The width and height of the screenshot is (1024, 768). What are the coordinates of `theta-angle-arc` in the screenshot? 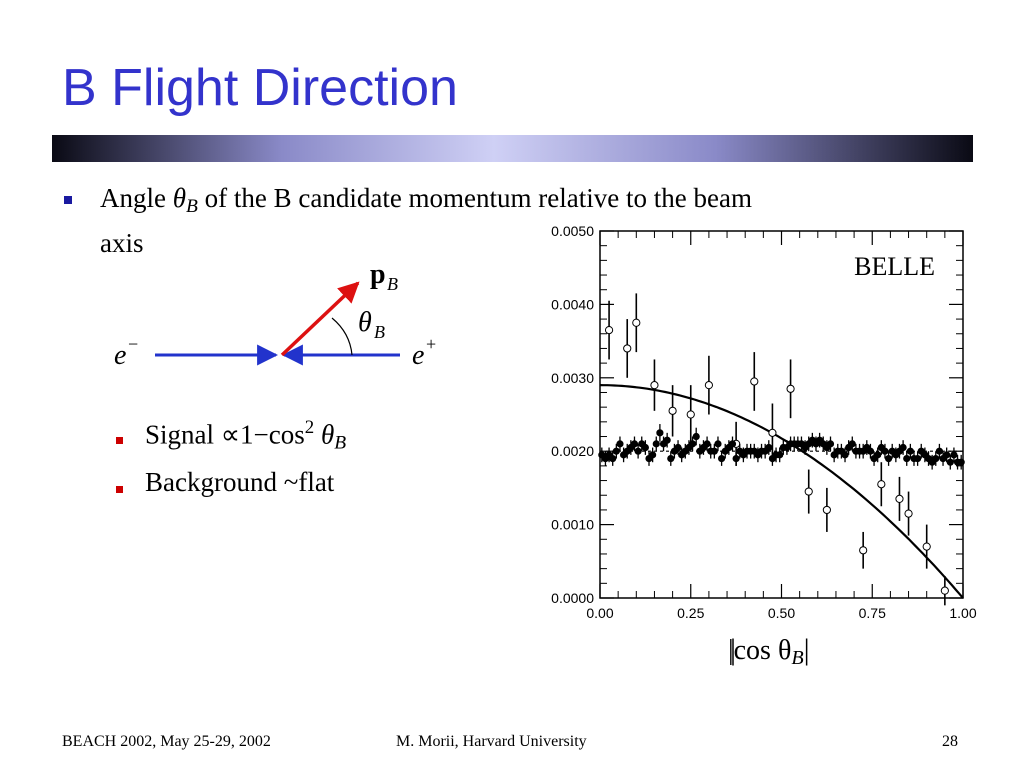 It's located at (342, 336).